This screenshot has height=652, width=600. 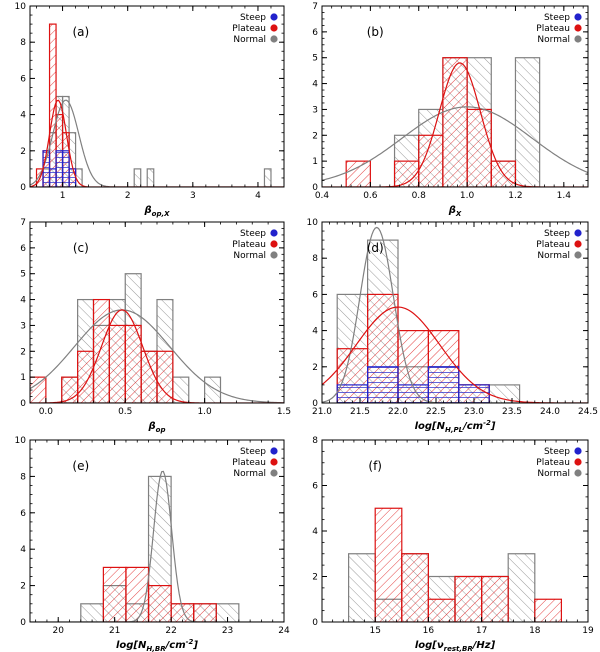 I want to click on x-tick-label: 21.0, so click(x=322, y=412).